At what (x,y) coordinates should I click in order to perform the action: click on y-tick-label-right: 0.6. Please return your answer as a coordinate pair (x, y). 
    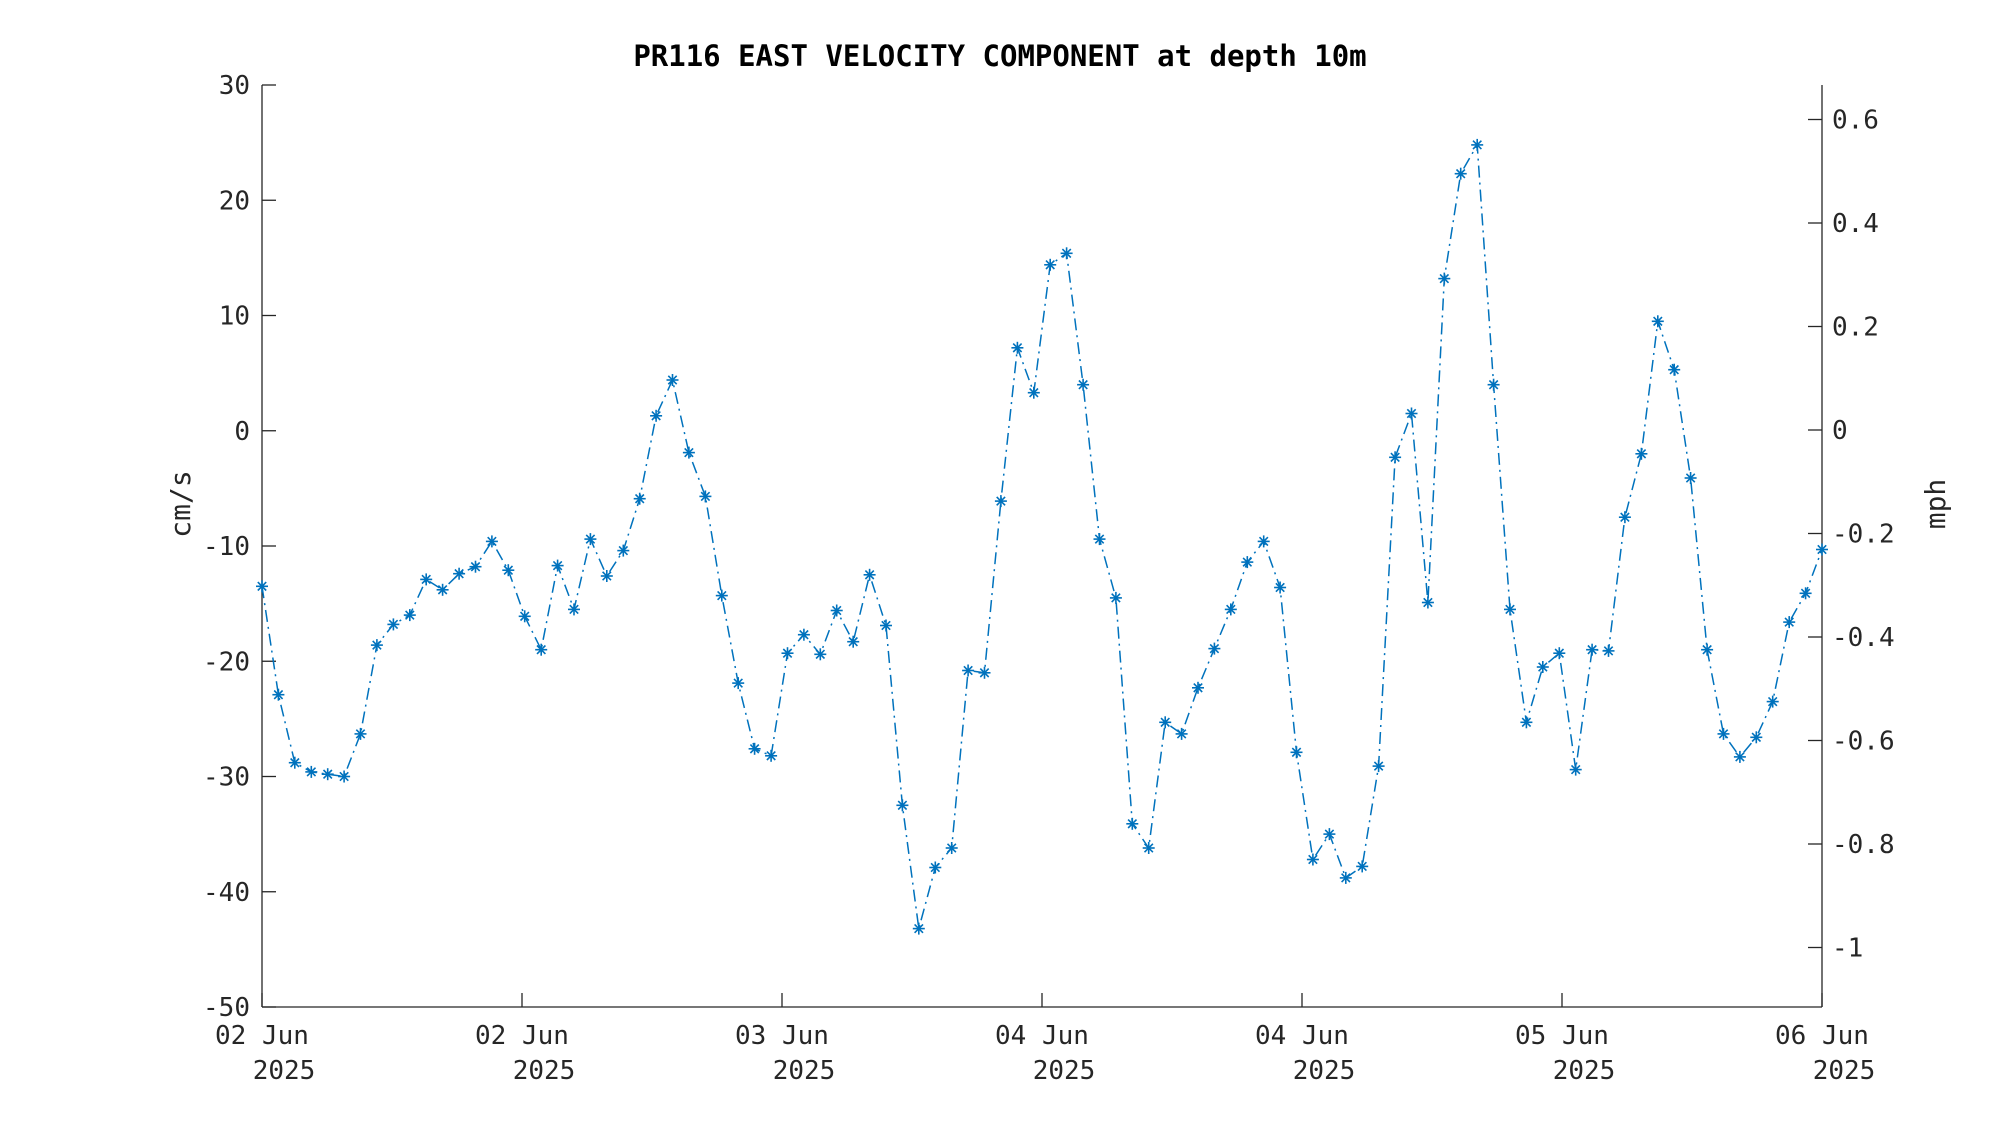
    Looking at the image, I should click on (1855, 121).